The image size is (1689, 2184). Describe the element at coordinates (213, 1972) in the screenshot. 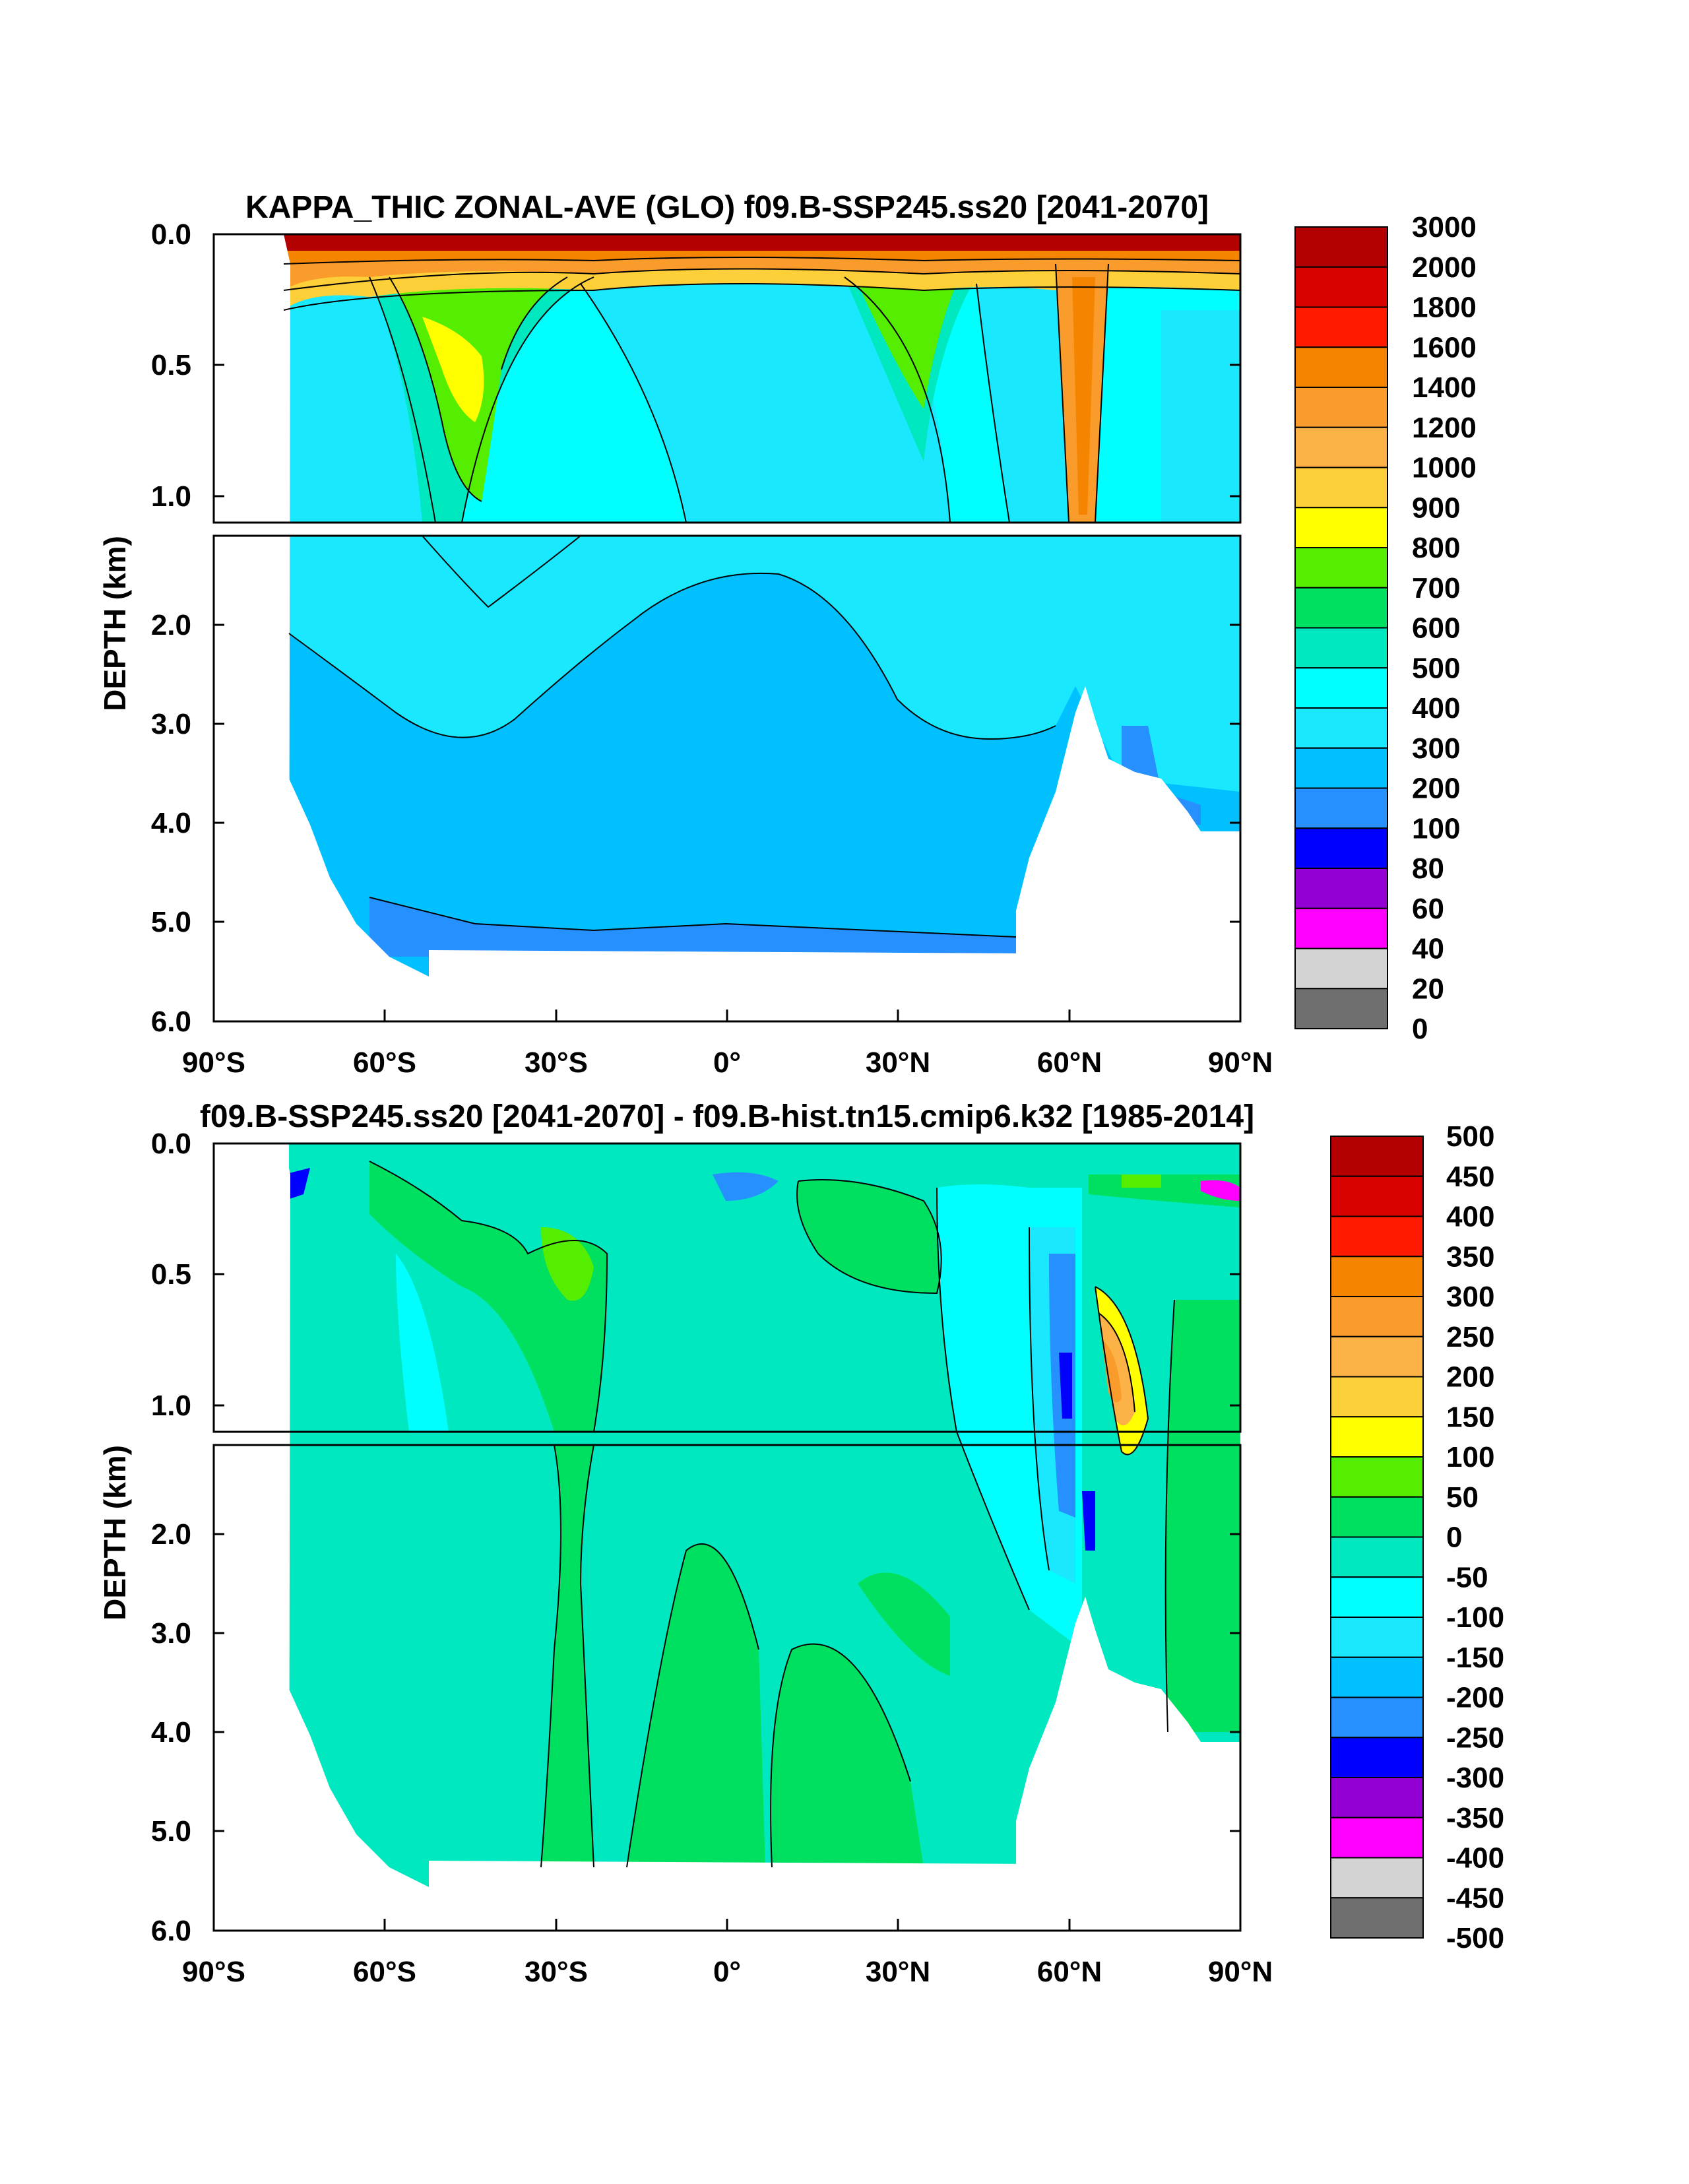

I see `p2-xtick-90S: 90°S` at that location.